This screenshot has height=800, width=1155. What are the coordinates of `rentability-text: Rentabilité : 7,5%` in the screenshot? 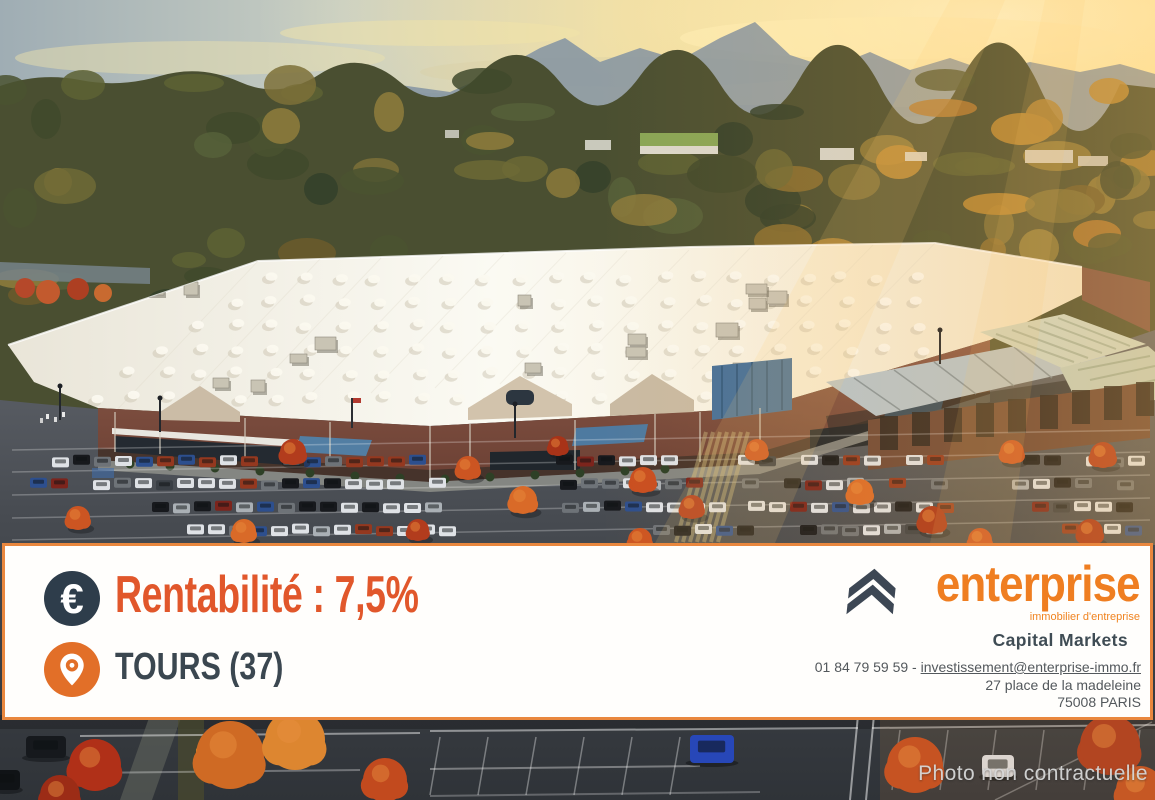 It's located at (267, 595).